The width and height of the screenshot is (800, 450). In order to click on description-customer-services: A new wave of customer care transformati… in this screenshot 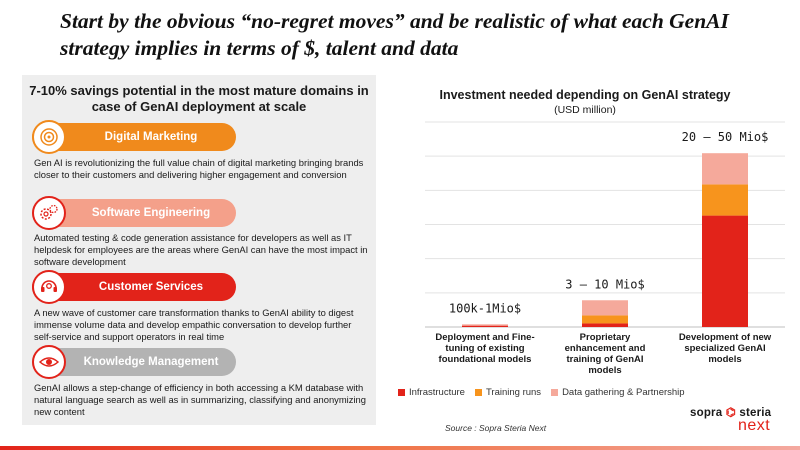, I will do `click(194, 324)`.